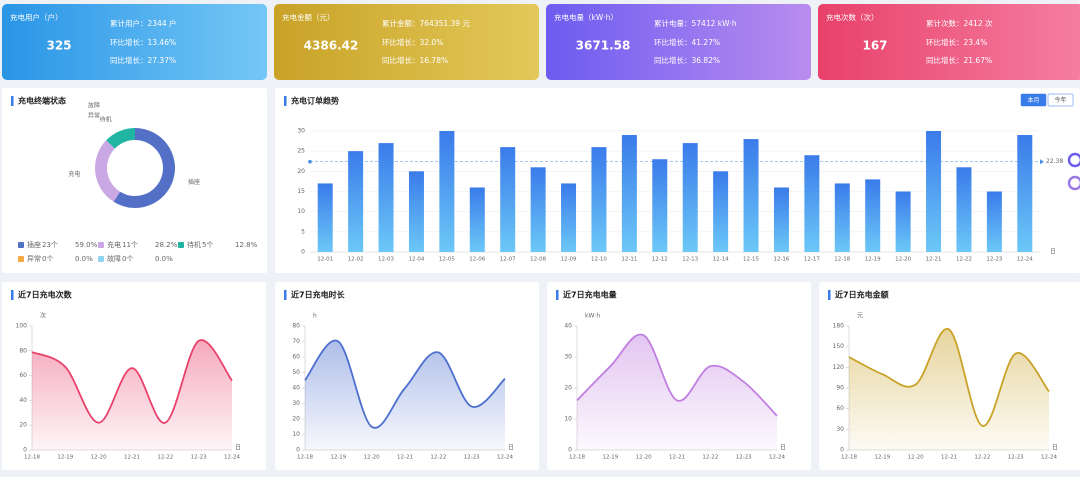  What do you see at coordinates (812, 260) in the screenshot?
I see `x-tick-label: 12-17` at bounding box center [812, 260].